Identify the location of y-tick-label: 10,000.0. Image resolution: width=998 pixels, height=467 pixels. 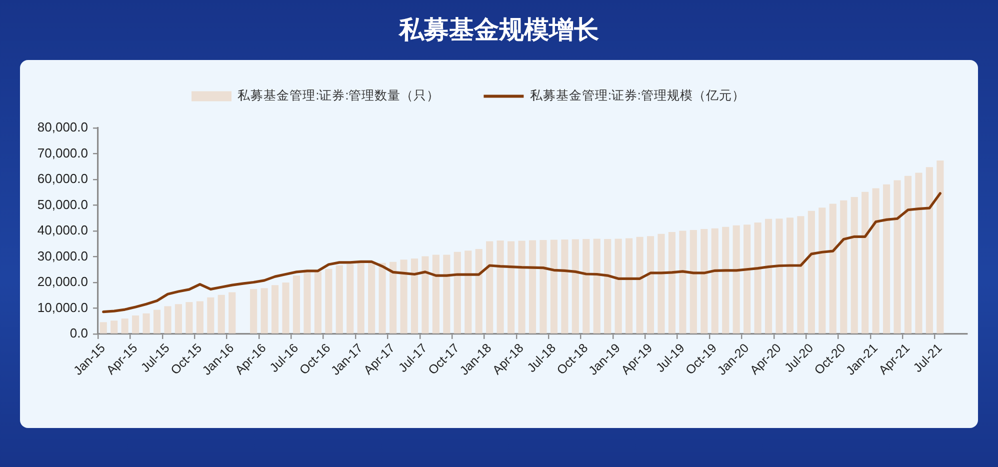
(62, 307).